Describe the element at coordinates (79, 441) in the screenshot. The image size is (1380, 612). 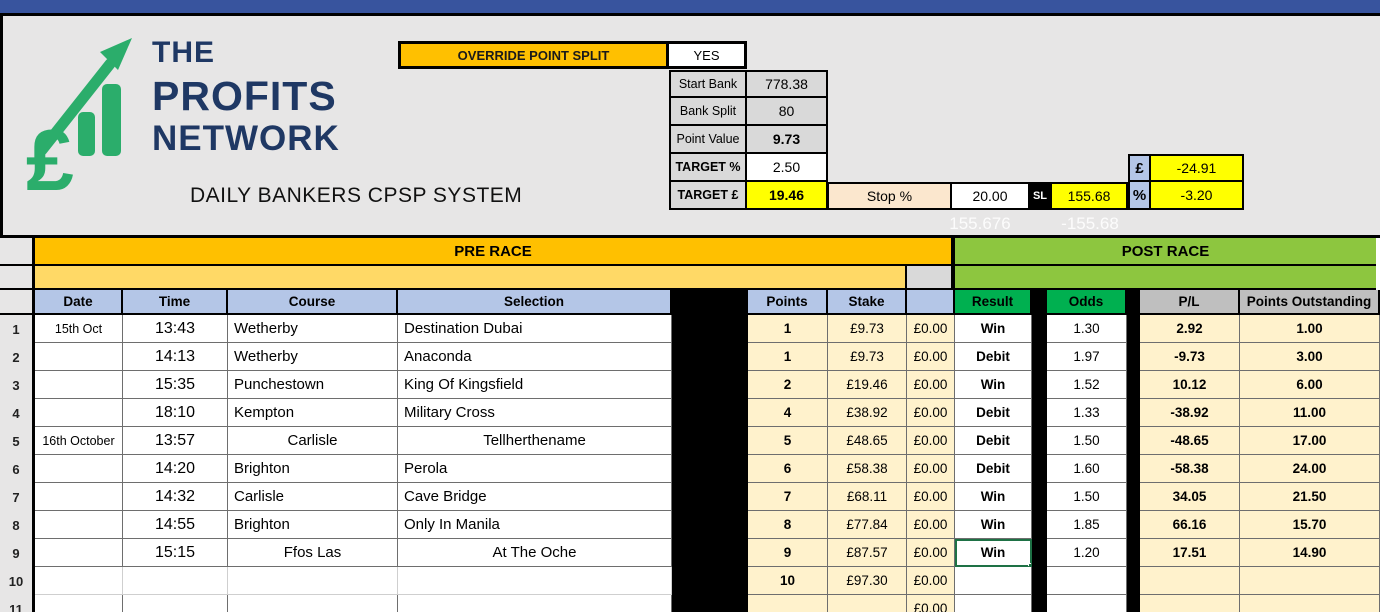
I see `cell-date: 16th October` at that location.